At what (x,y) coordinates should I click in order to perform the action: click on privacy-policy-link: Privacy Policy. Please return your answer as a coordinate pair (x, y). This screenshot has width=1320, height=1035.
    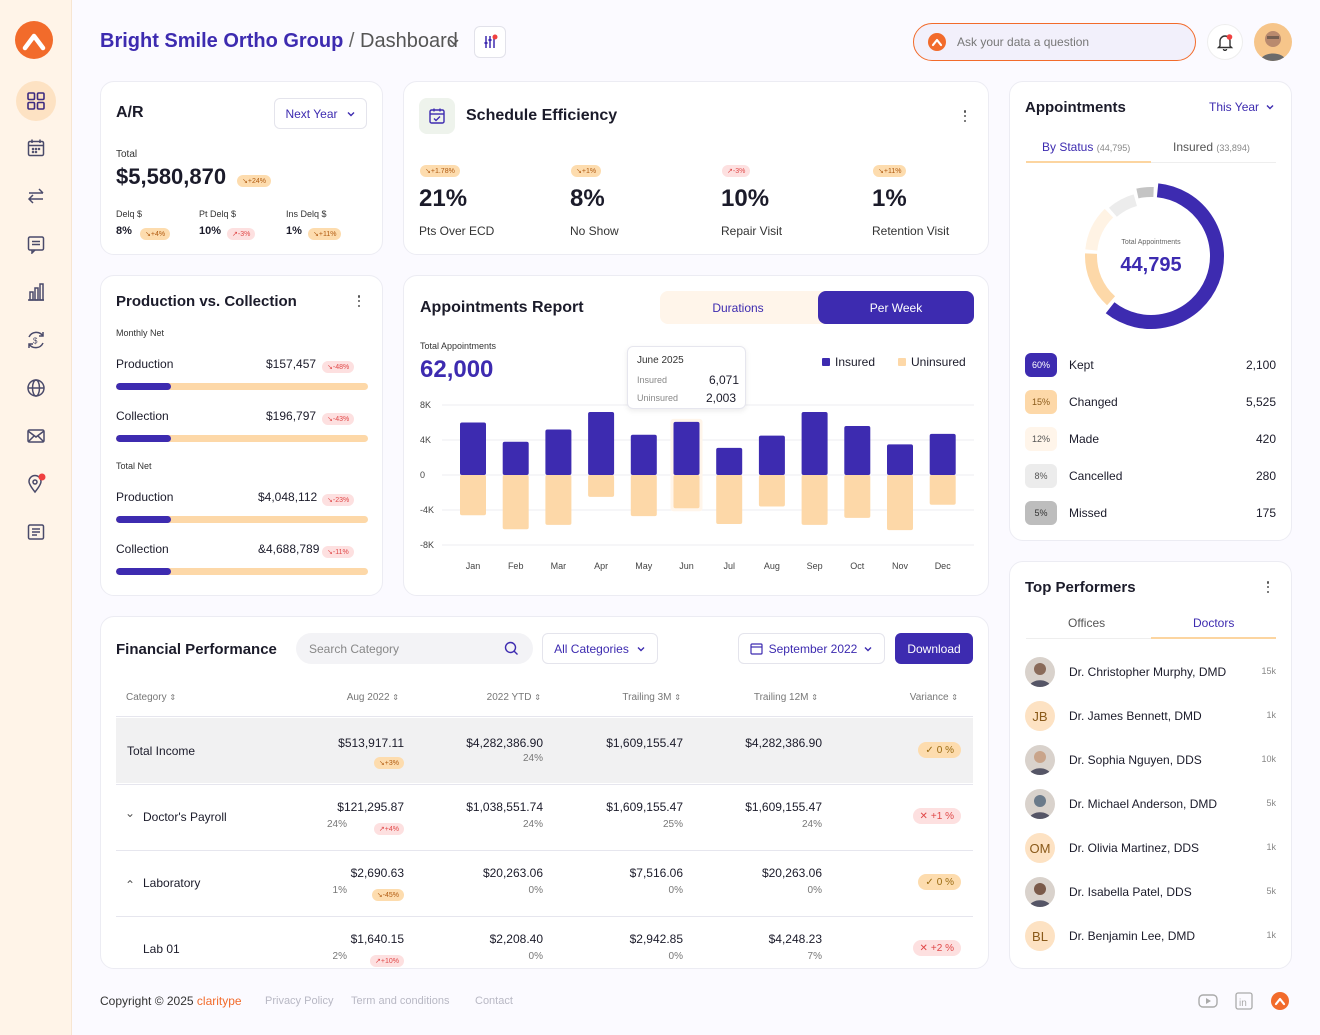
    Looking at the image, I should click on (299, 1001).